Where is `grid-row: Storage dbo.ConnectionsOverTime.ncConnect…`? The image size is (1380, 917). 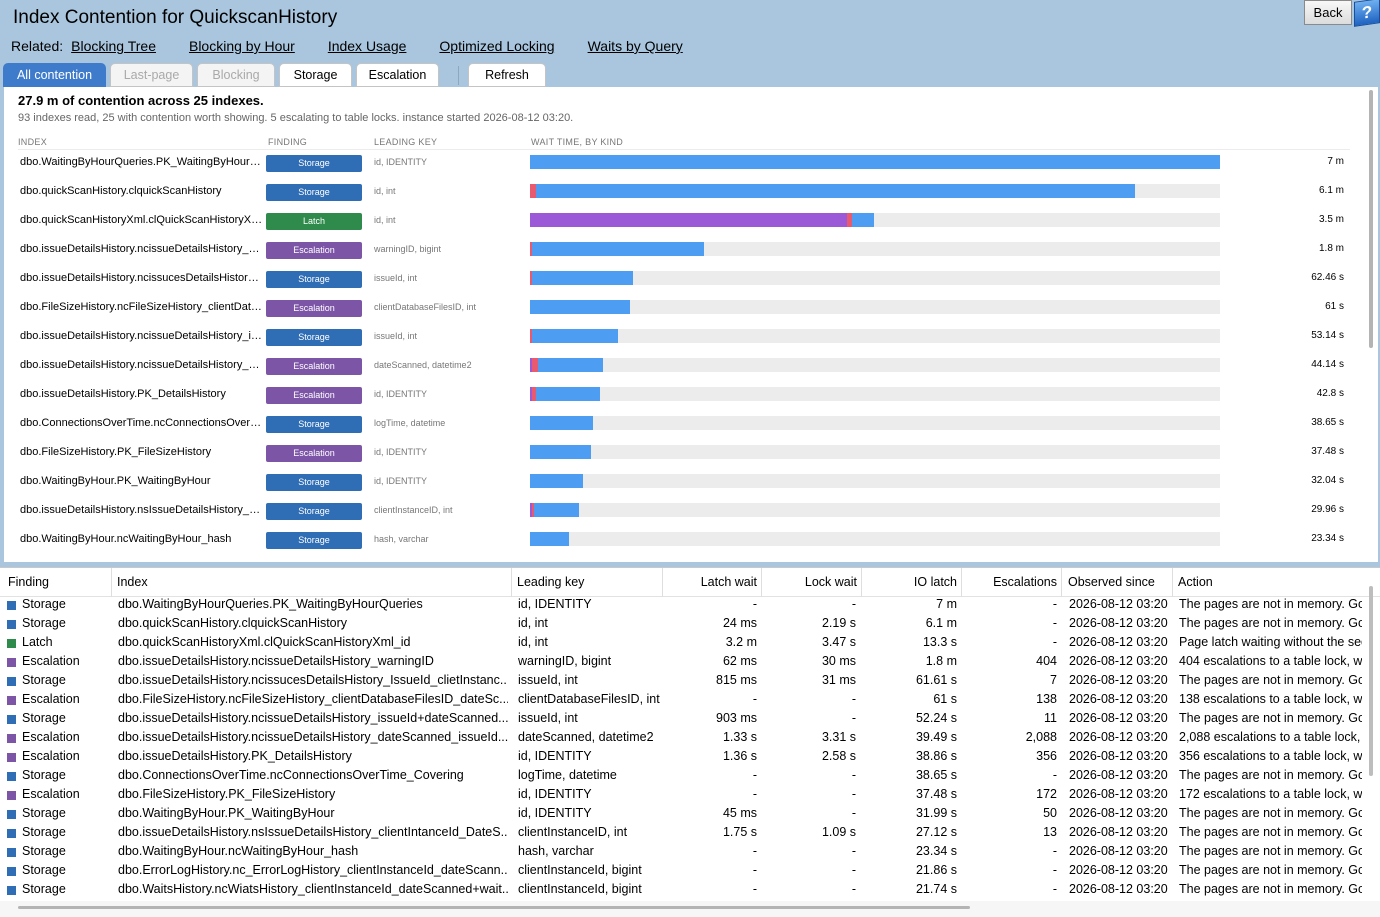 grid-row: Storage dbo.ConnectionsOverTime.ncConnect… is located at coordinates (690, 776).